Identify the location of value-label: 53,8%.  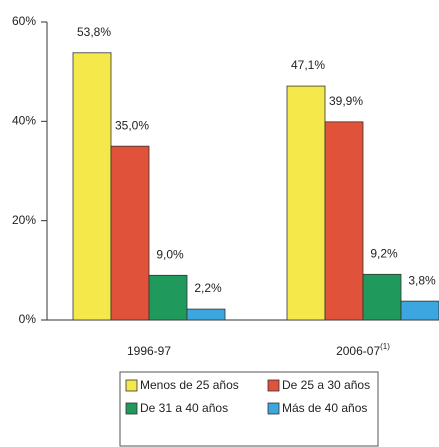
(94, 32).